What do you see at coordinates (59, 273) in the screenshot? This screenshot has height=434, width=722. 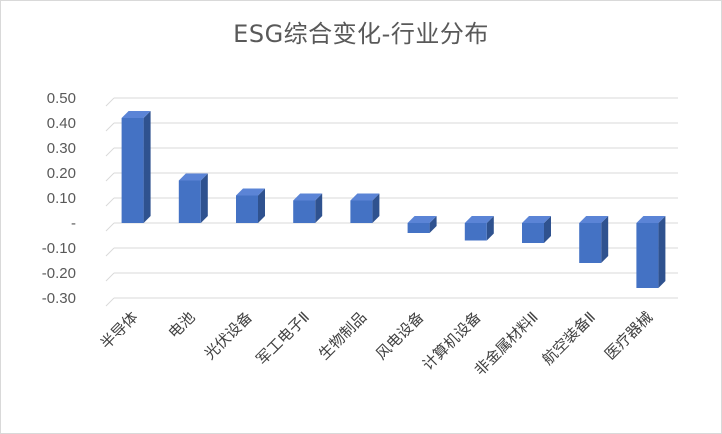 I see `y-tick-label: -0.20` at bounding box center [59, 273].